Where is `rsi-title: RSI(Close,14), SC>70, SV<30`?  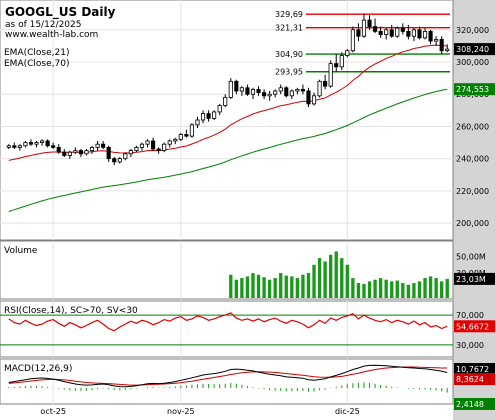
rsi-title: RSI(Close,14), SC>70, SV<30 is located at coordinates (71, 311).